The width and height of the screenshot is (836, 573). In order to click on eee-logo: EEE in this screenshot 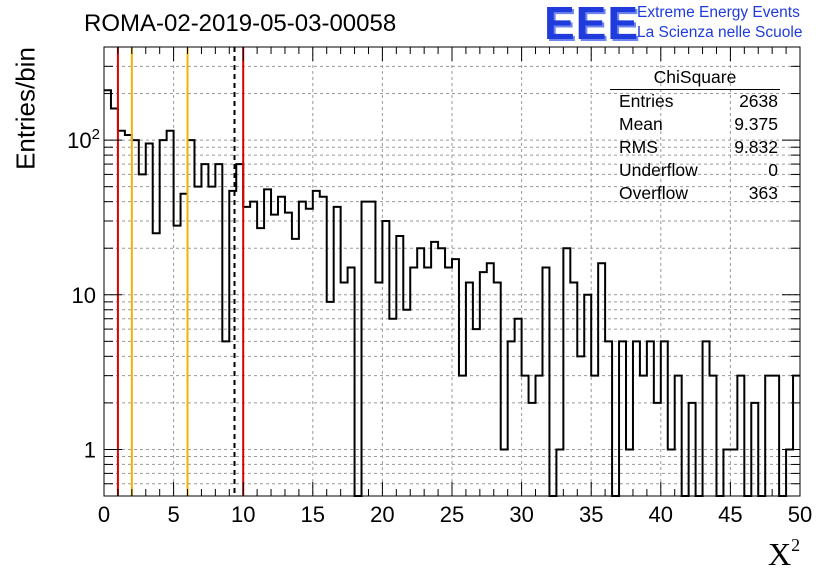, I will do `click(592, 24)`.